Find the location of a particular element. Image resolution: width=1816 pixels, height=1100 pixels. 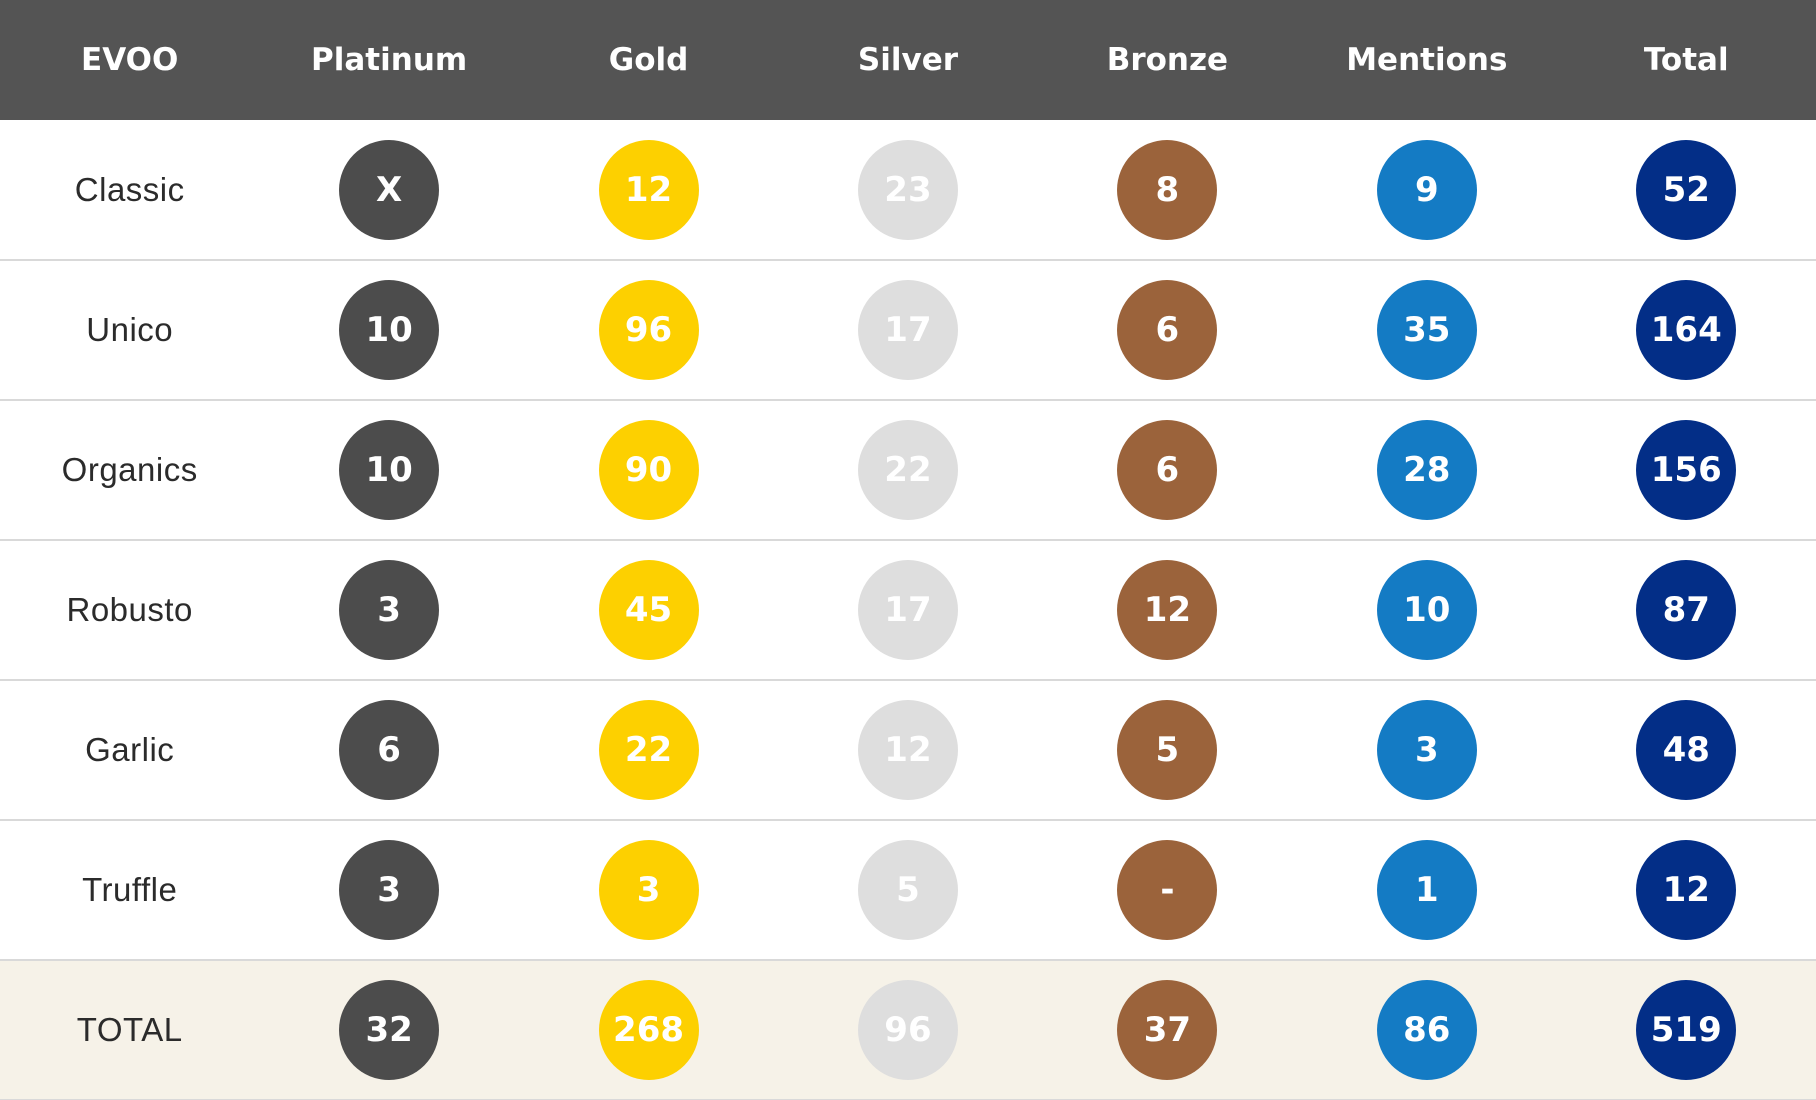

row-label-cell: Garlic is located at coordinates (129, 750).